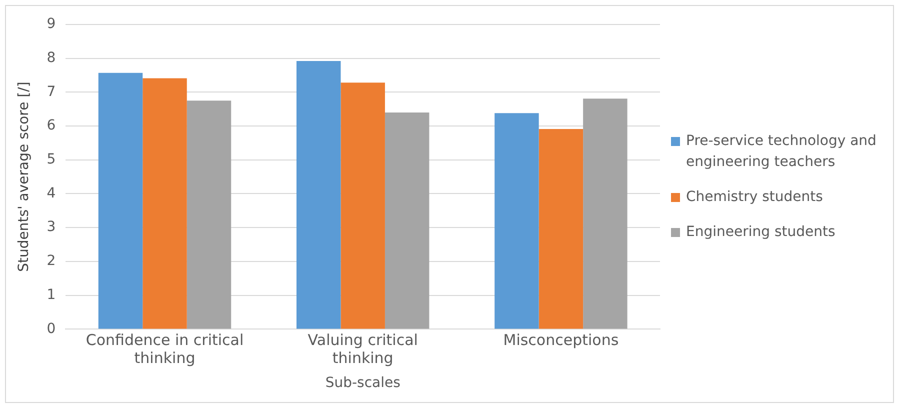 This screenshot has height=408, width=899. Describe the element at coordinates (24, 177) in the screenshot. I see `y-axis-title: Students' average score [/]` at that location.